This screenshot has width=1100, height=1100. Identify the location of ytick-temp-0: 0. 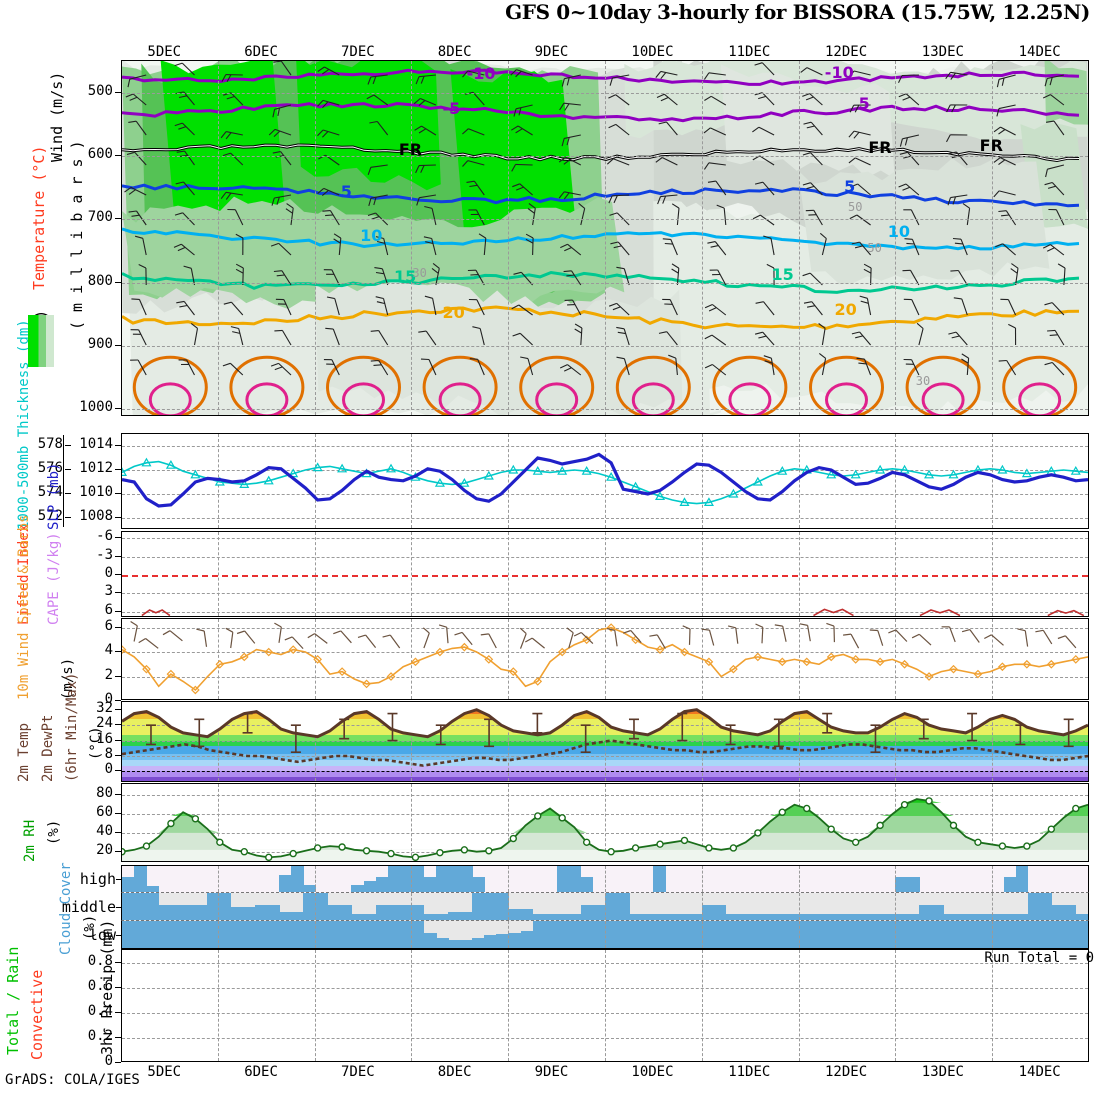
(108, 769).